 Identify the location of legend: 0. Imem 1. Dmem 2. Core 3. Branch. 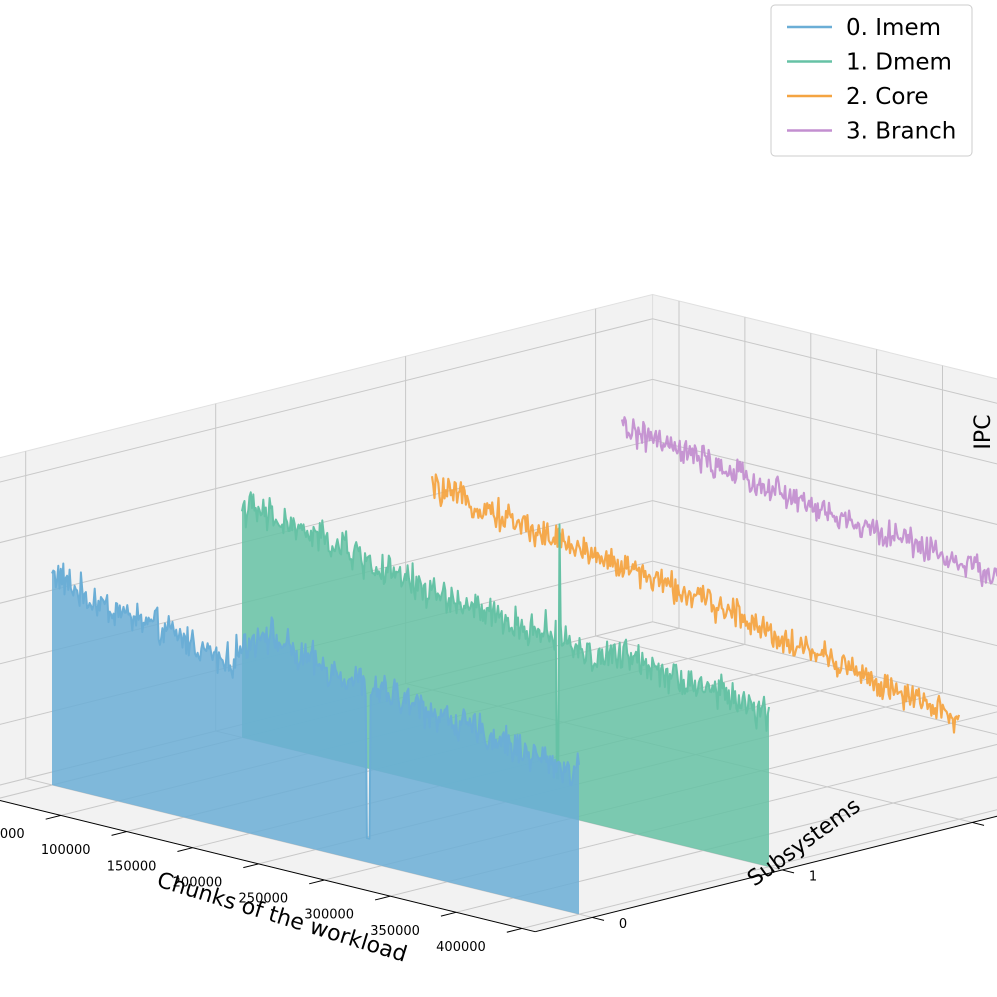
(871, 80).